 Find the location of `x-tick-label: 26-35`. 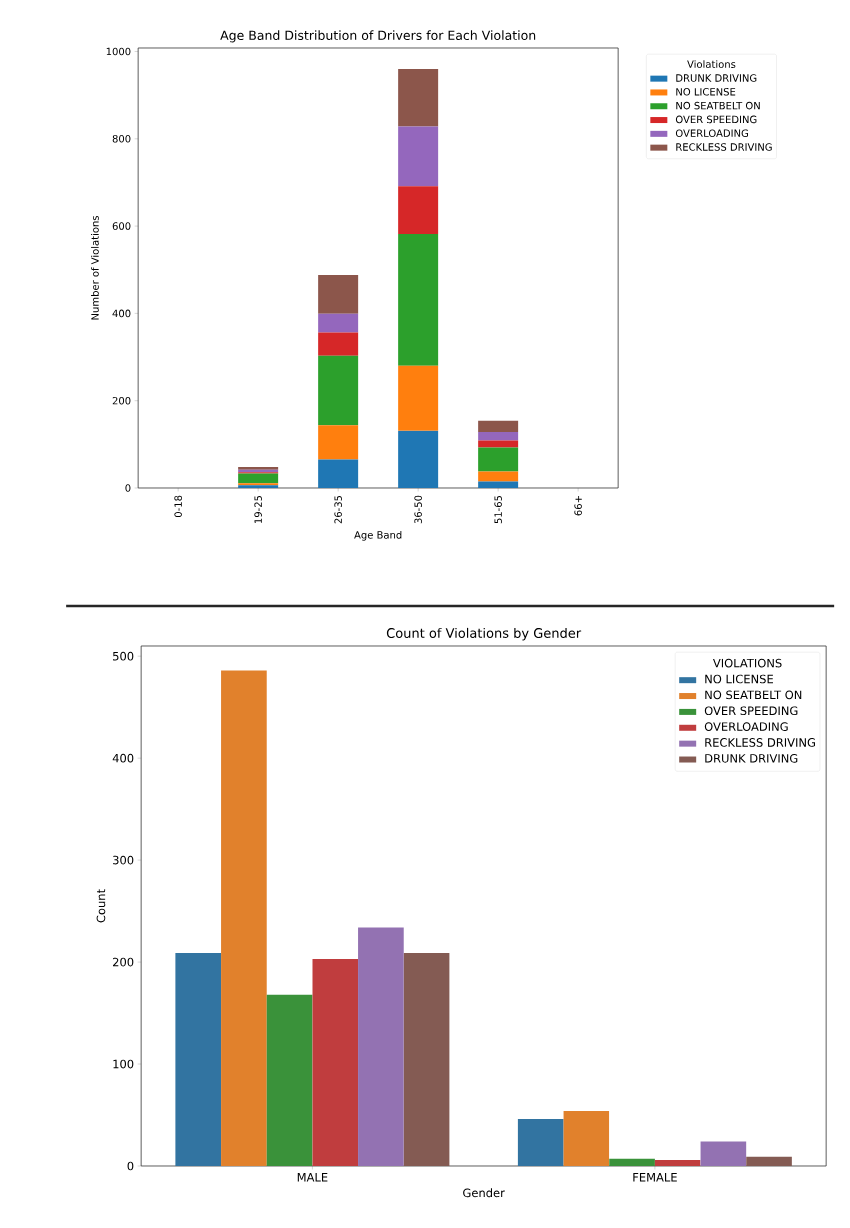

x-tick-label: 26-35 is located at coordinates (338, 509).